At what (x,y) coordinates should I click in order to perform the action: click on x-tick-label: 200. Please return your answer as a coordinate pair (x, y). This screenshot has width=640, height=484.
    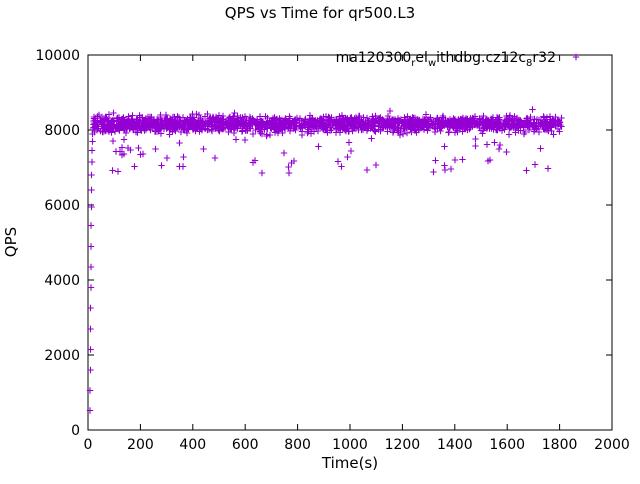
    Looking at the image, I should click on (140, 445).